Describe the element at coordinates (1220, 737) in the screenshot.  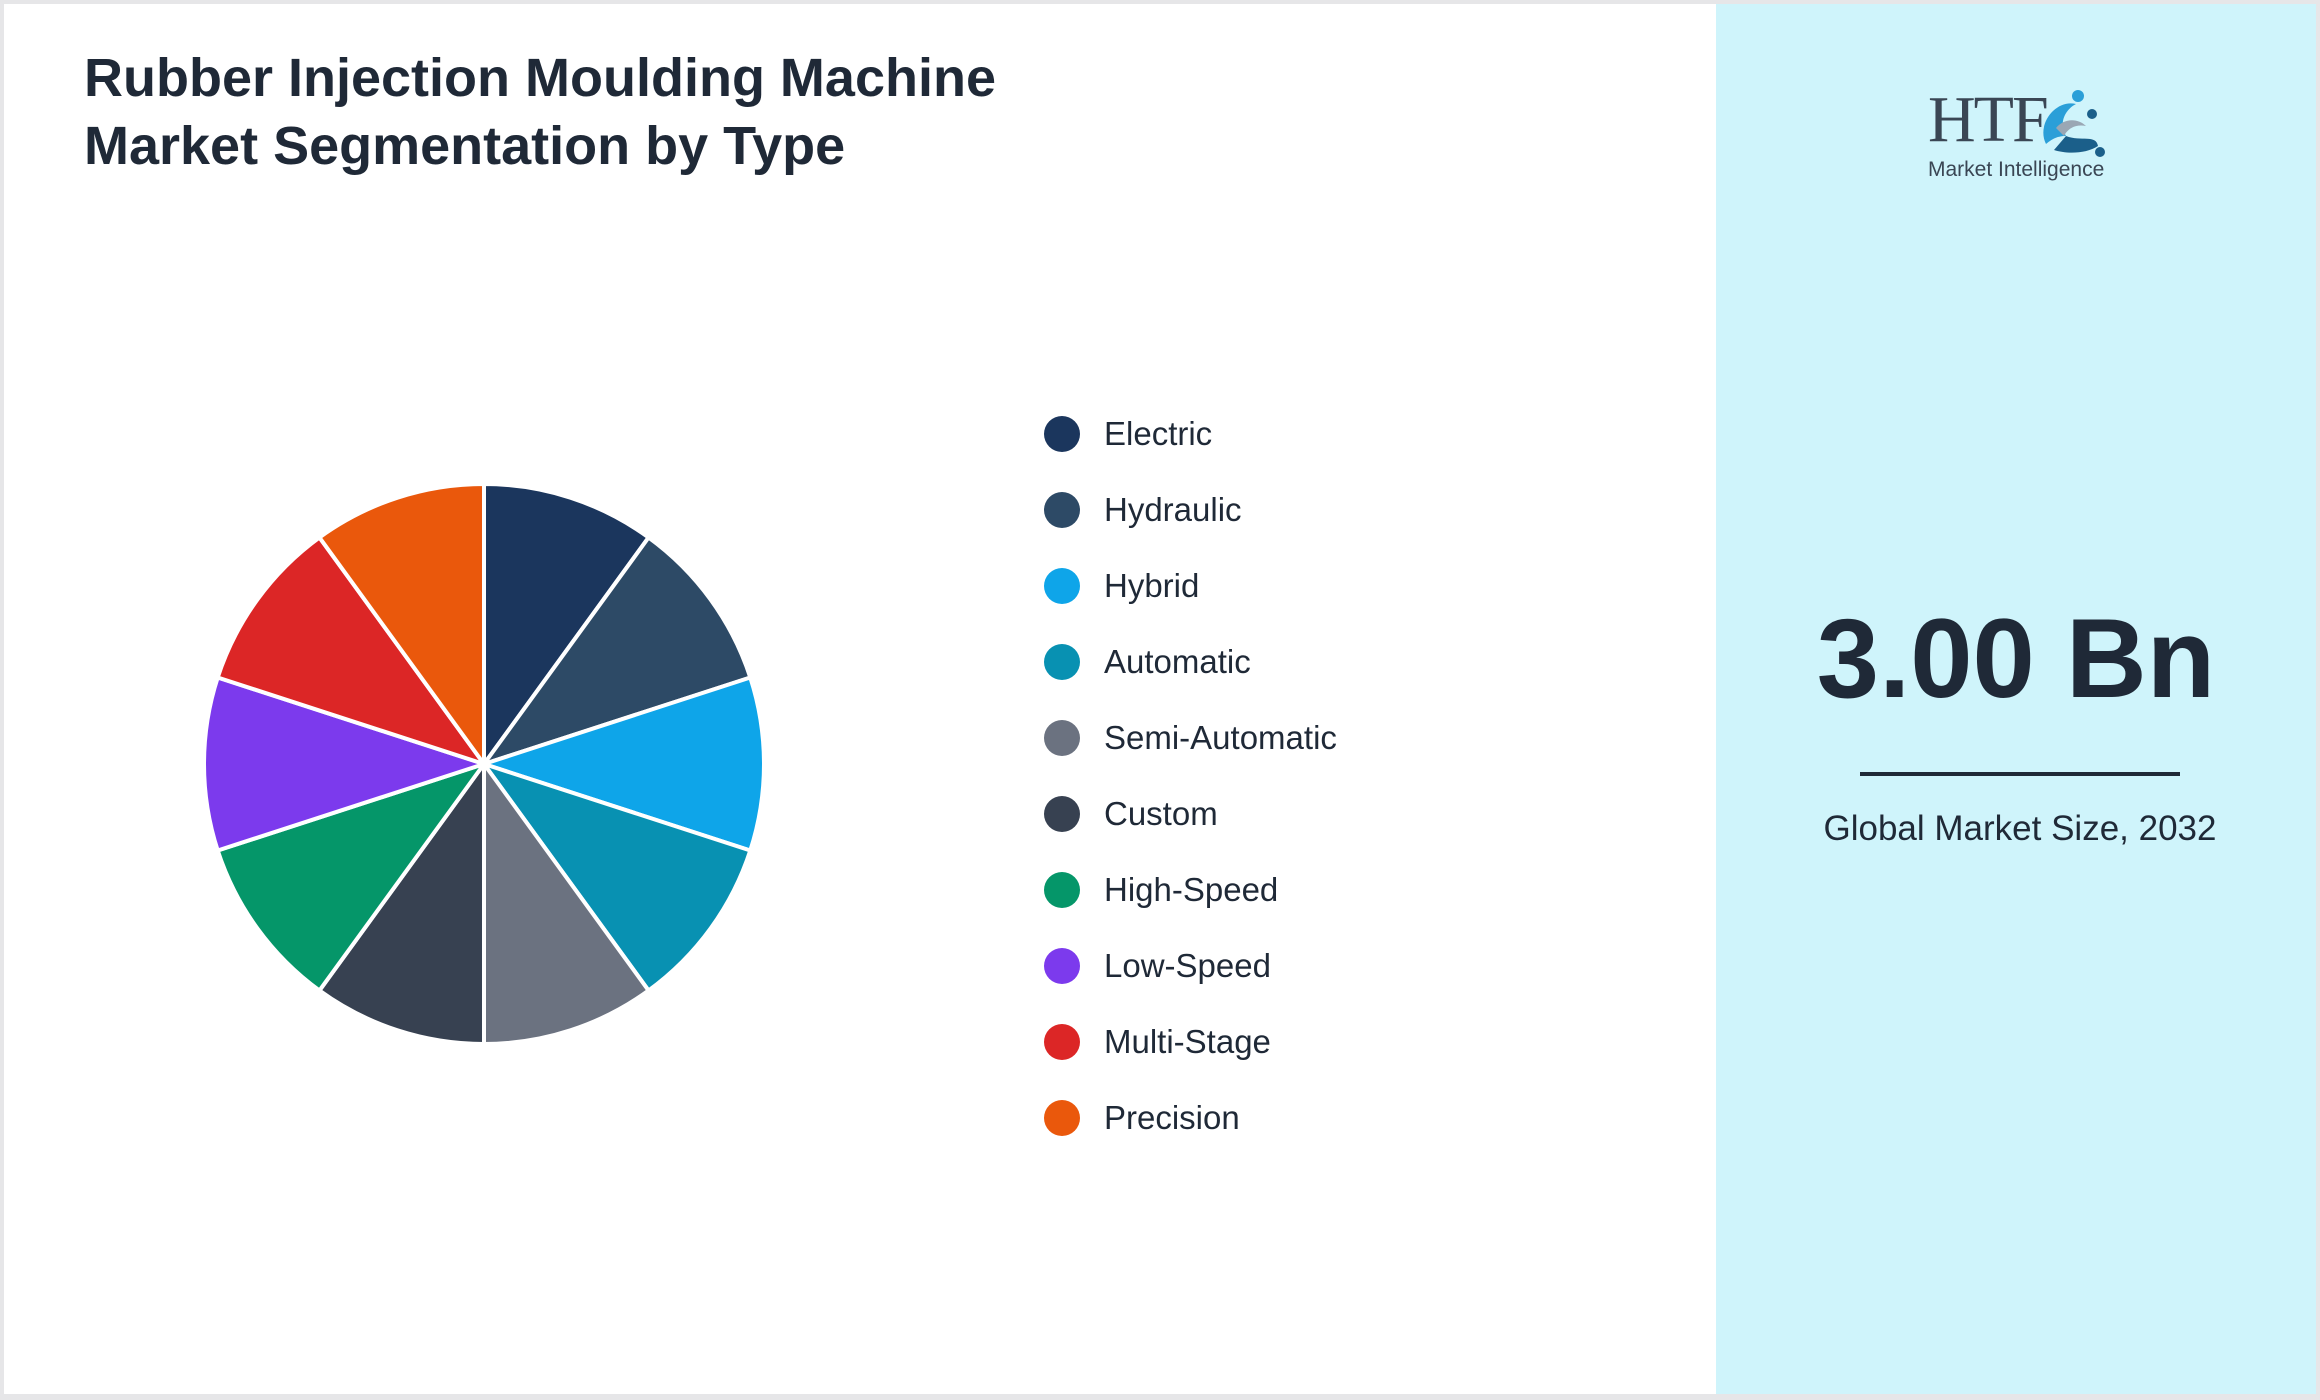
I see `legend-label: Semi-Automatic` at that location.